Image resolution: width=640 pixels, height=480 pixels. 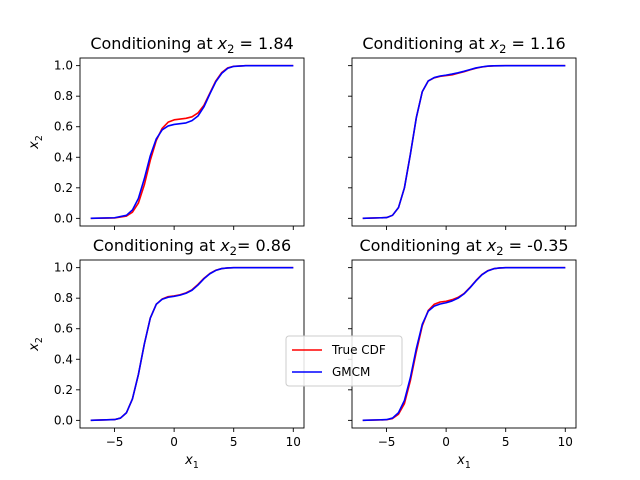 I want to click on subplot-title: Conditioning at x2= 0.86, so click(x=192, y=247).